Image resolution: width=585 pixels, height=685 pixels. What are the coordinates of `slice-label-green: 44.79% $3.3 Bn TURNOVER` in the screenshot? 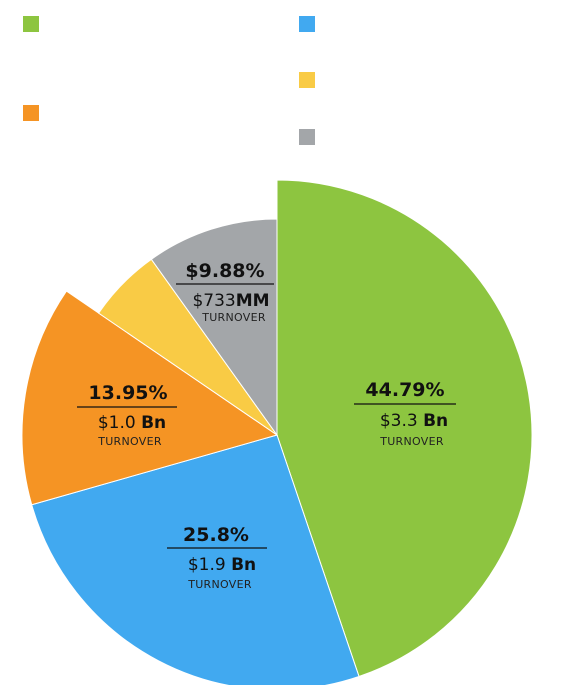 It's located at (405, 413).